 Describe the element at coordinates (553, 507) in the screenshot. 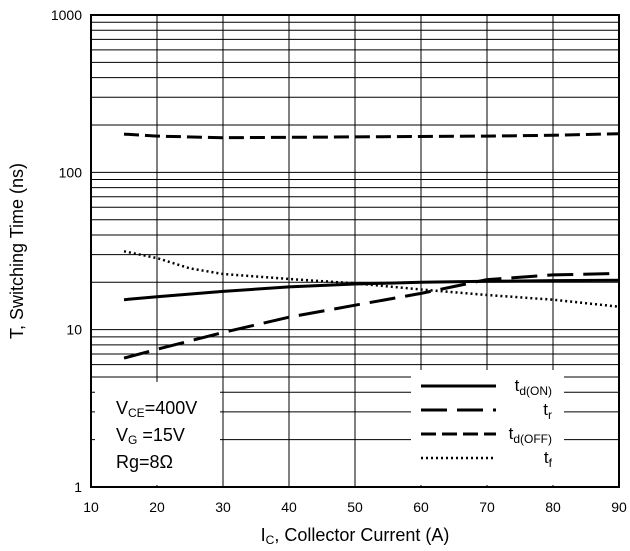

I see `x-tick-label: 80` at that location.